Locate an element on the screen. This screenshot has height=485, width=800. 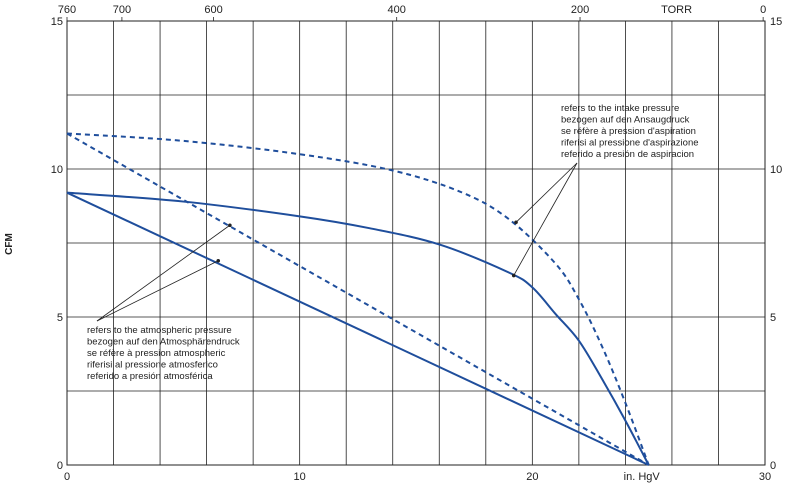
x-axis-label: in. HgV is located at coordinates (642, 477).